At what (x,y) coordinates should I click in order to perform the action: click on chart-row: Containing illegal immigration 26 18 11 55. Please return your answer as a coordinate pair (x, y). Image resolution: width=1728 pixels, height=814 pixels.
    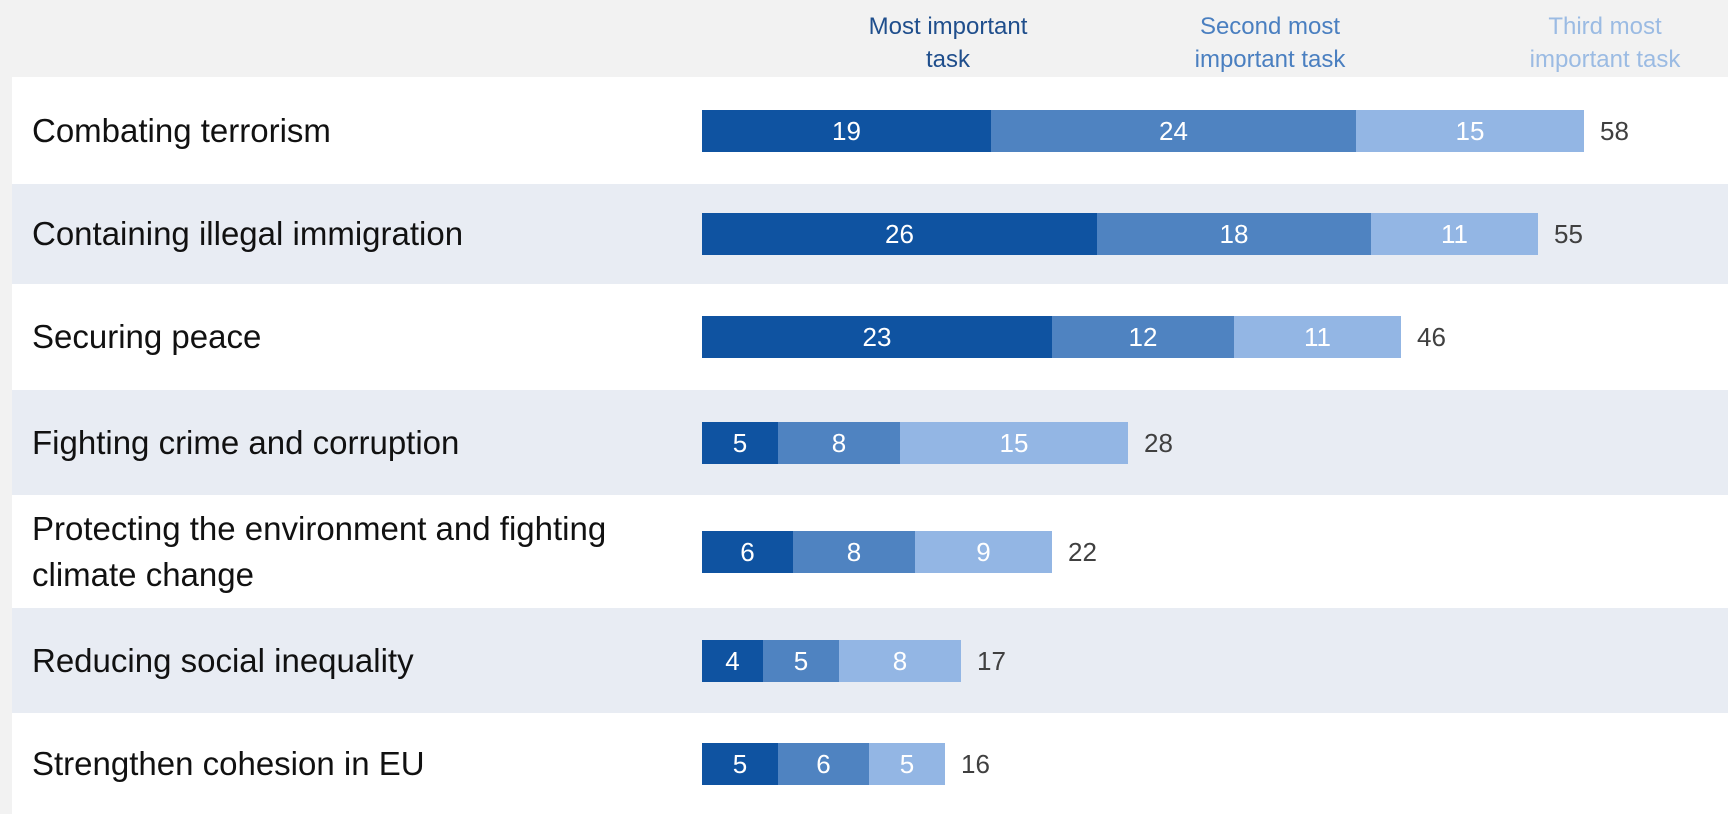
    Looking at the image, I should click on (870, 234).